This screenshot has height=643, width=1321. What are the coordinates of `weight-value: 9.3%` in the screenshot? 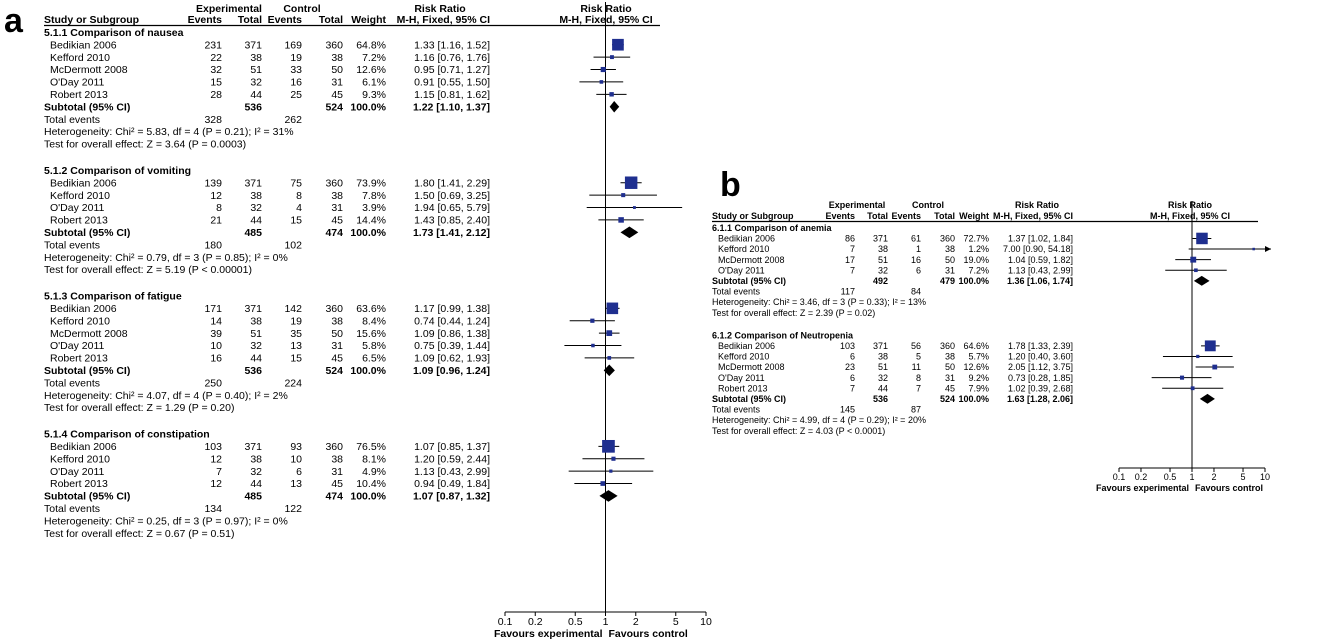 It's located at (374, 95).